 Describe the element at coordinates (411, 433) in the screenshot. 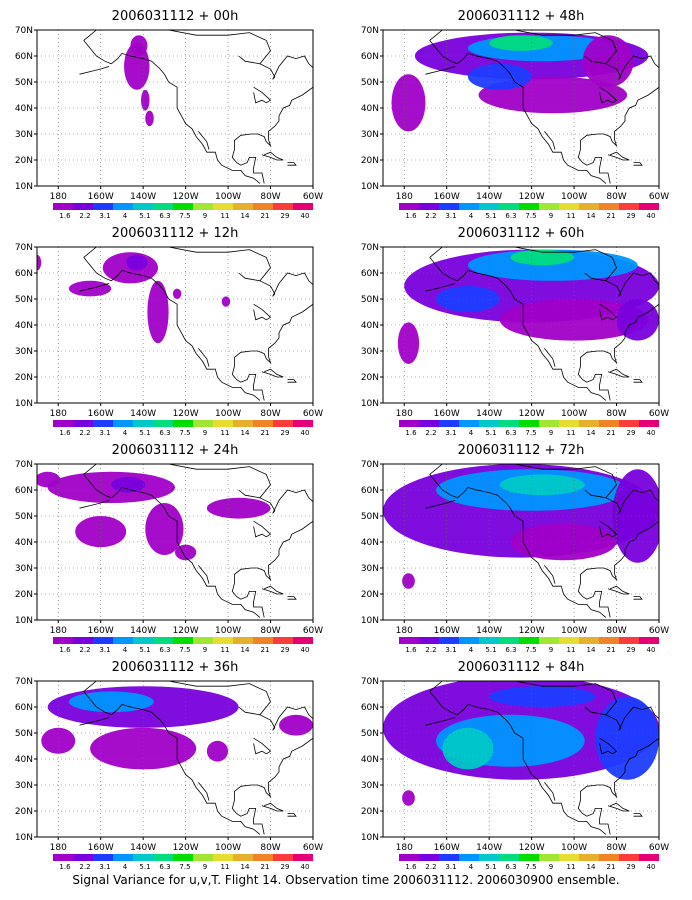

I see `colorbar-label: 1.6` at that location.